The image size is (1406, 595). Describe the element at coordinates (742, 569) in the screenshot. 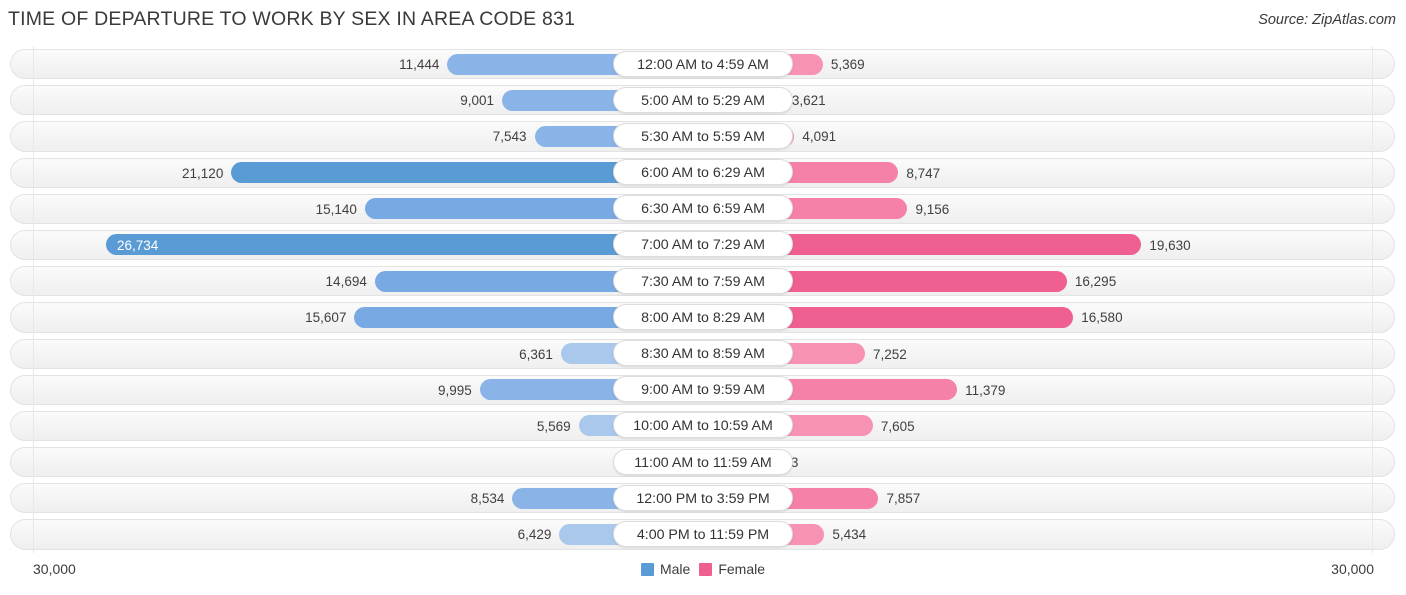

I see `legend-label-female: Female` at that location.